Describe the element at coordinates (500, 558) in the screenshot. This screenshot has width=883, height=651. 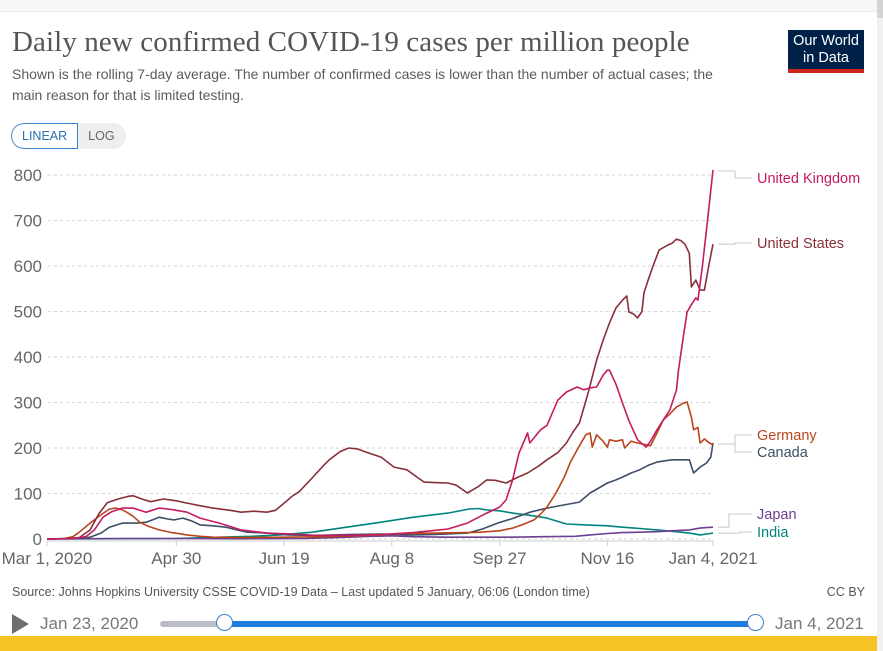
I see `x-tick-label: Sep 27` at that location.